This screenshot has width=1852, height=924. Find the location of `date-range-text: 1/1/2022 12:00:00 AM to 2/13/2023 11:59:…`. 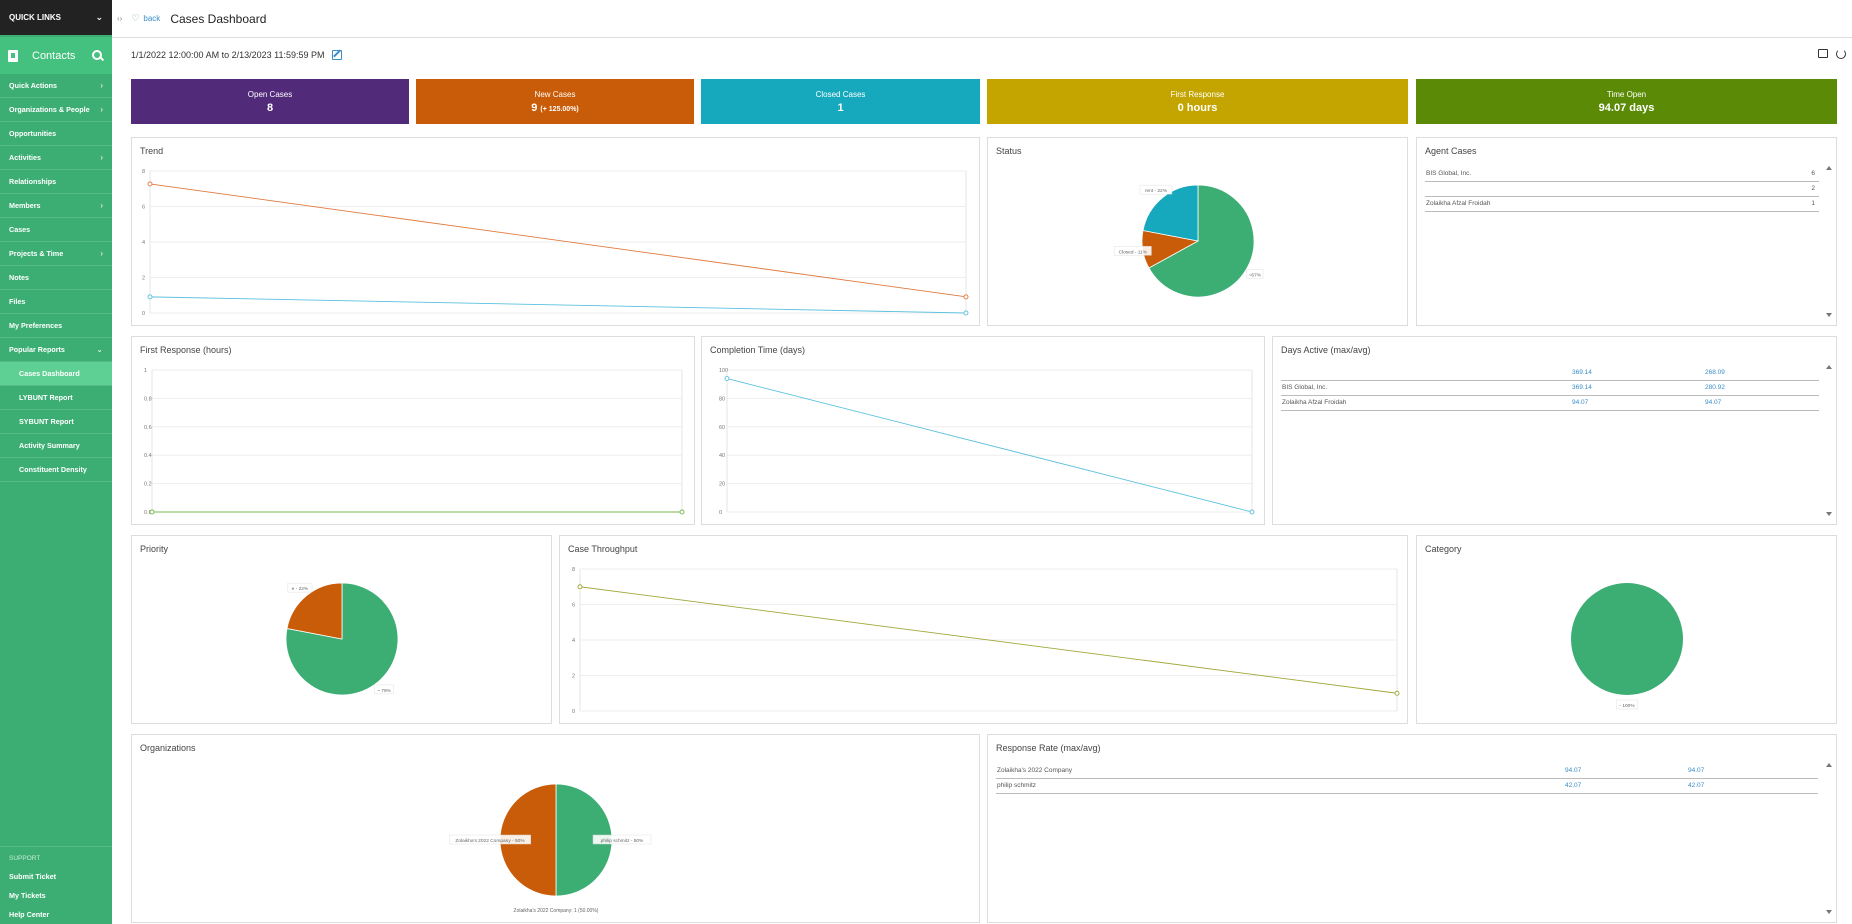

date-range-text: 1/1/2022 12:00:00 AM to 2/13/2023 11:59:… is located at coordinates (228, 55).